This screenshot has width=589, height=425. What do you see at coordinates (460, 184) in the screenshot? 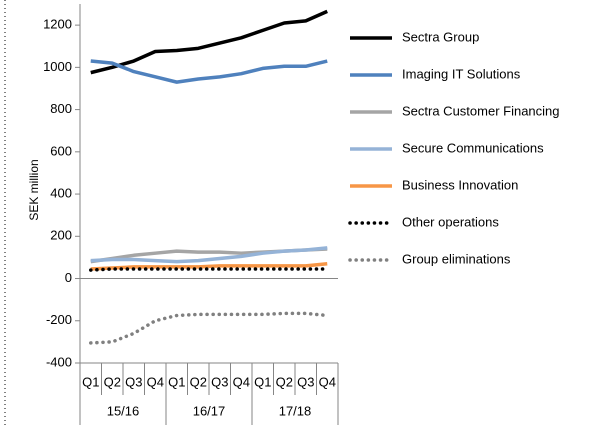
I see `legend-label: Business Innovation` at bounding box center [460, 184].